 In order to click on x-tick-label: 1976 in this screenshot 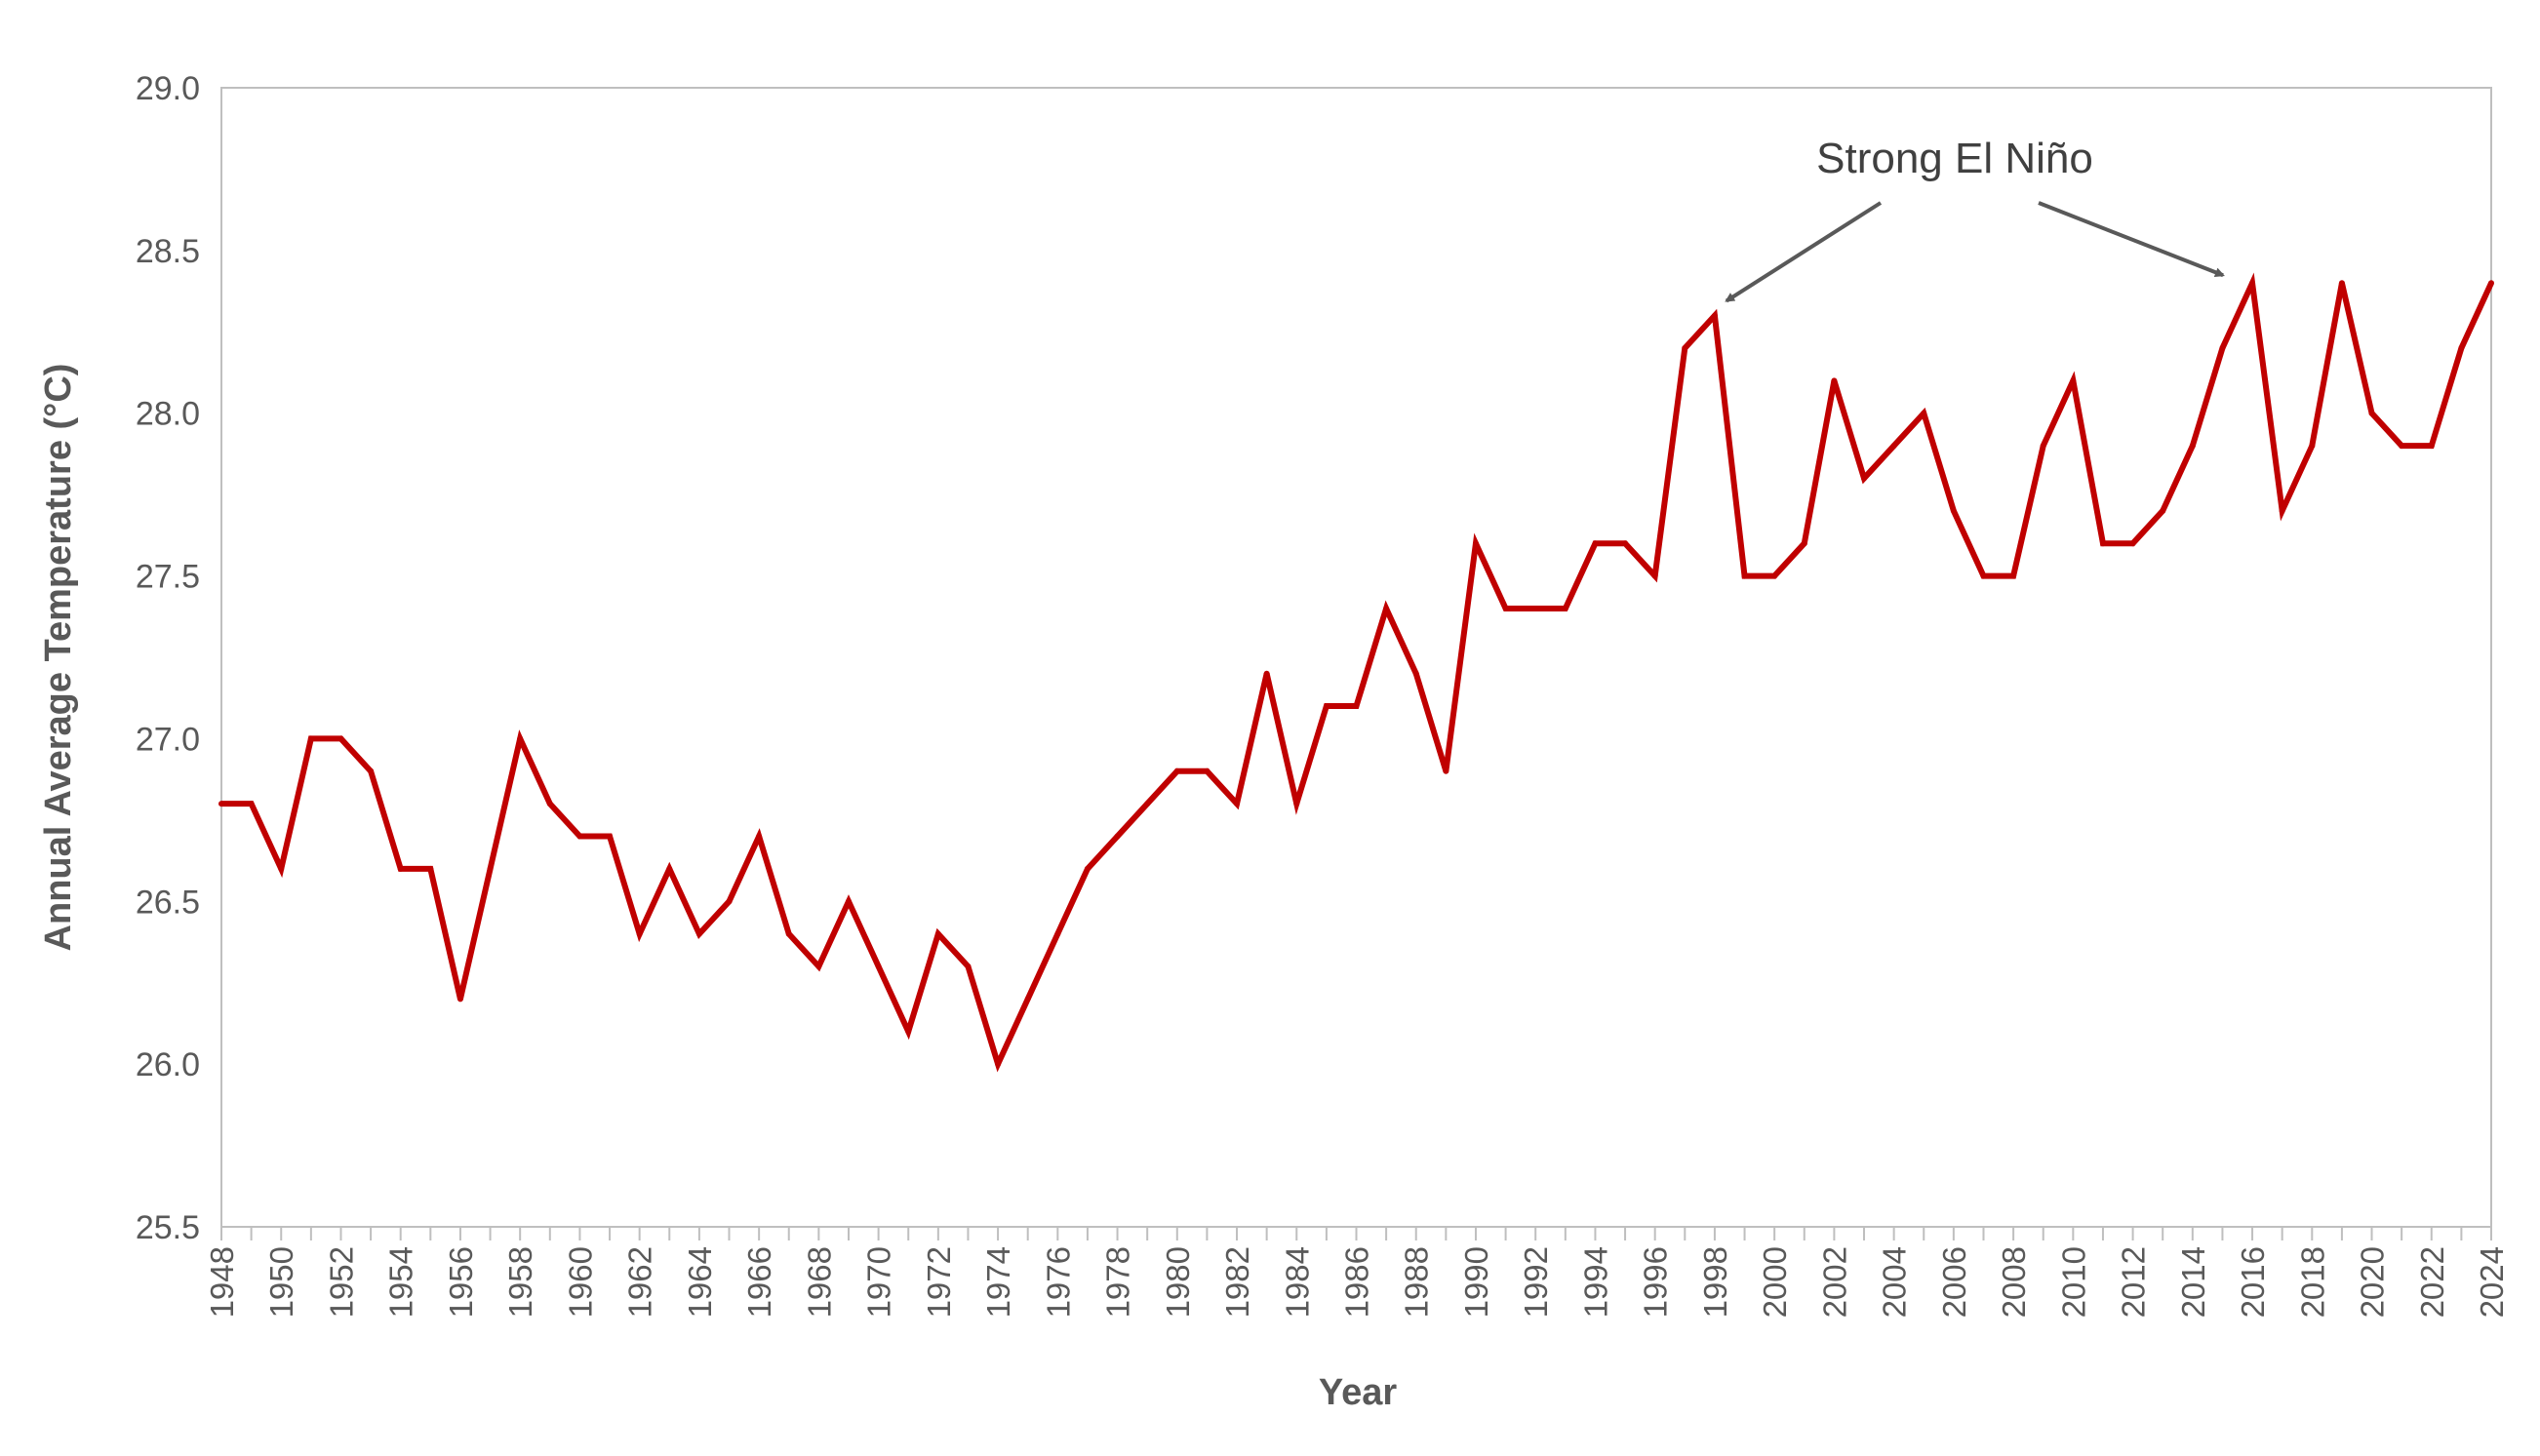, I will do `click(1058, 1282)`.